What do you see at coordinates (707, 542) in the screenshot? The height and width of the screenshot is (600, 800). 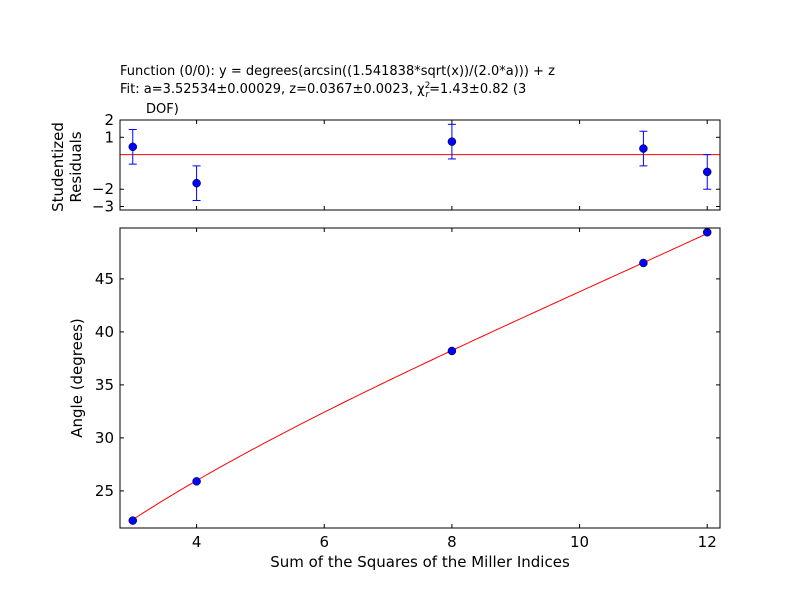 I see `main-xtick-label: 12` at bounding box center [707, 542].